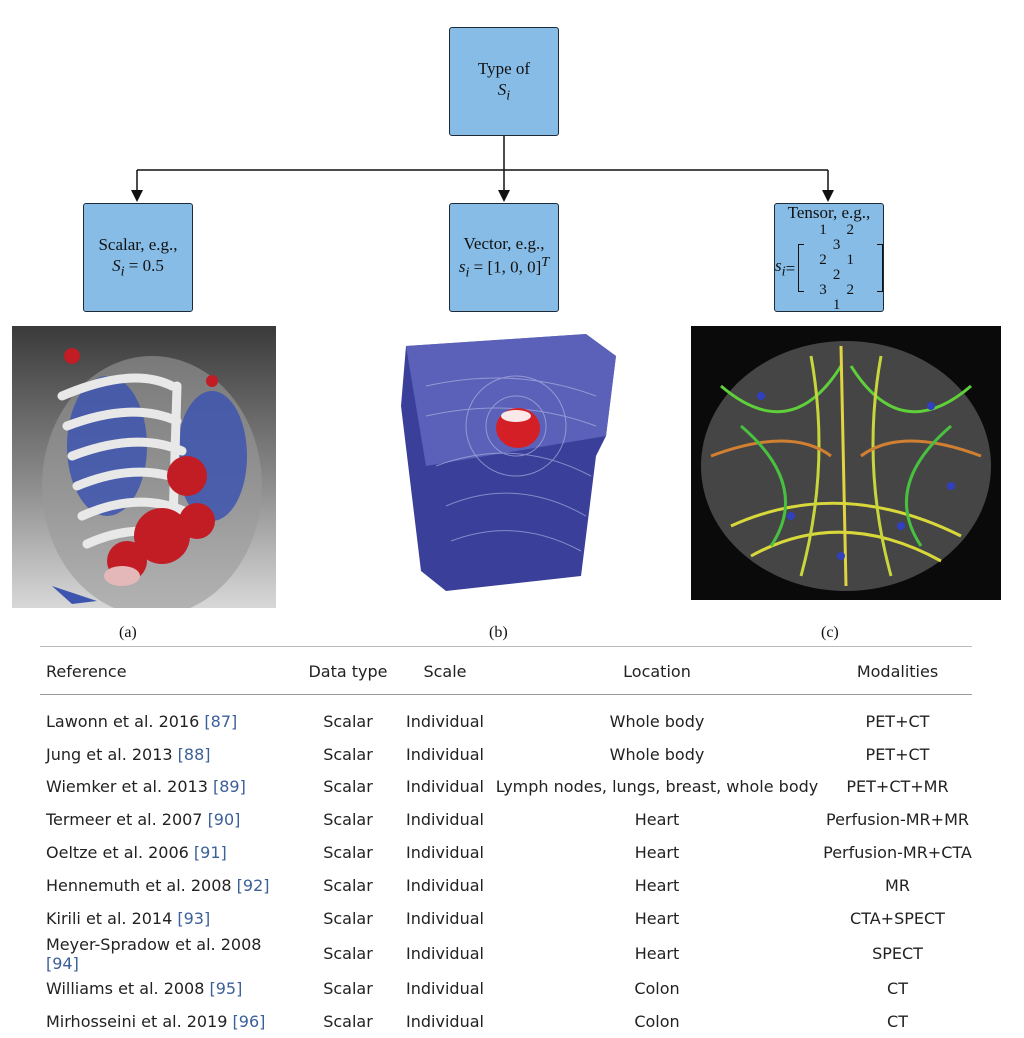  What do you see at coordinates (226, 989) in the screenshot?
I see `citation-link: [95]` at bounding box center [226, 989].